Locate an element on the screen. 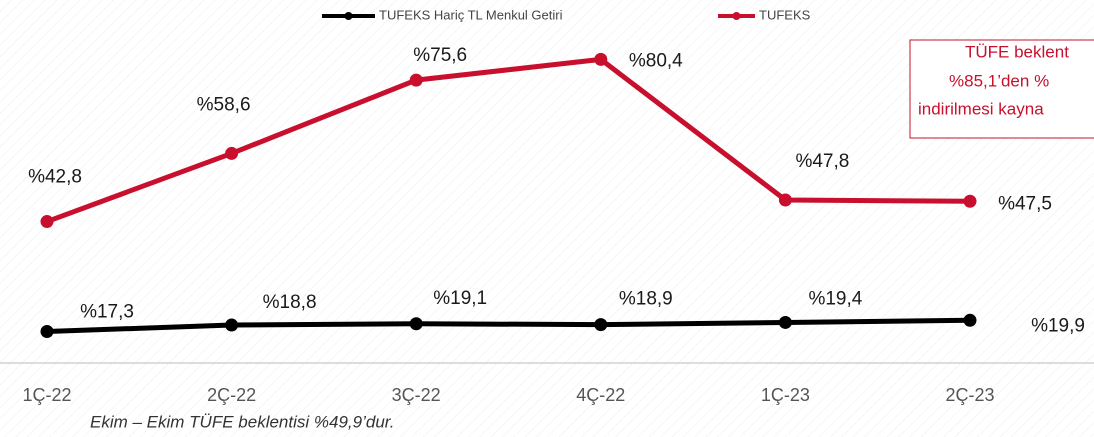  data-label: %18,8 is located at coordinates (290, 302).